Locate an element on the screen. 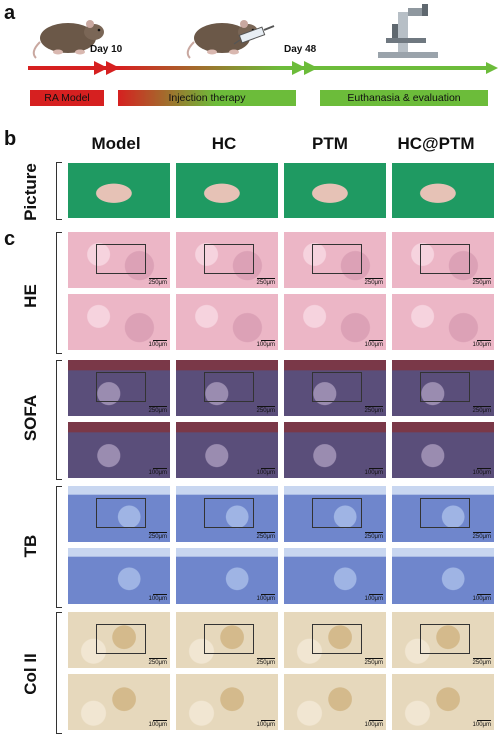 The width and height of the screenshot is (500, 739). column-header-hc: HC is located at coordinates (224, 143).